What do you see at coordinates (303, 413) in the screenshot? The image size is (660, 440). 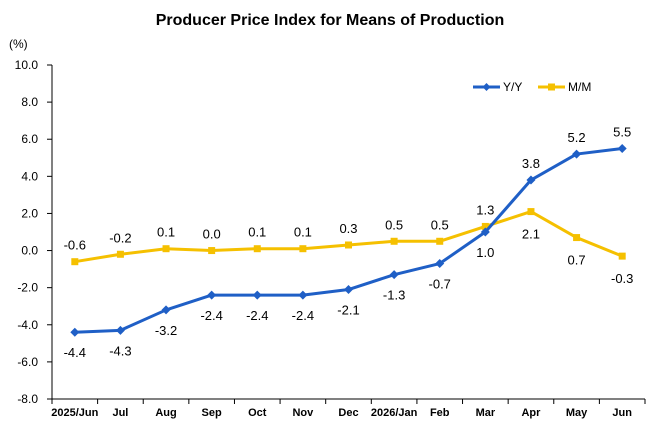 I see `x-tick-label: Nov` at bounding box center [303, 413].